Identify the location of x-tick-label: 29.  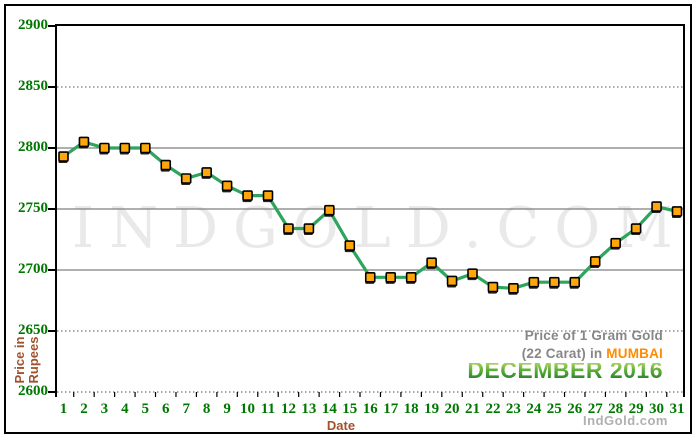
(636, 409).